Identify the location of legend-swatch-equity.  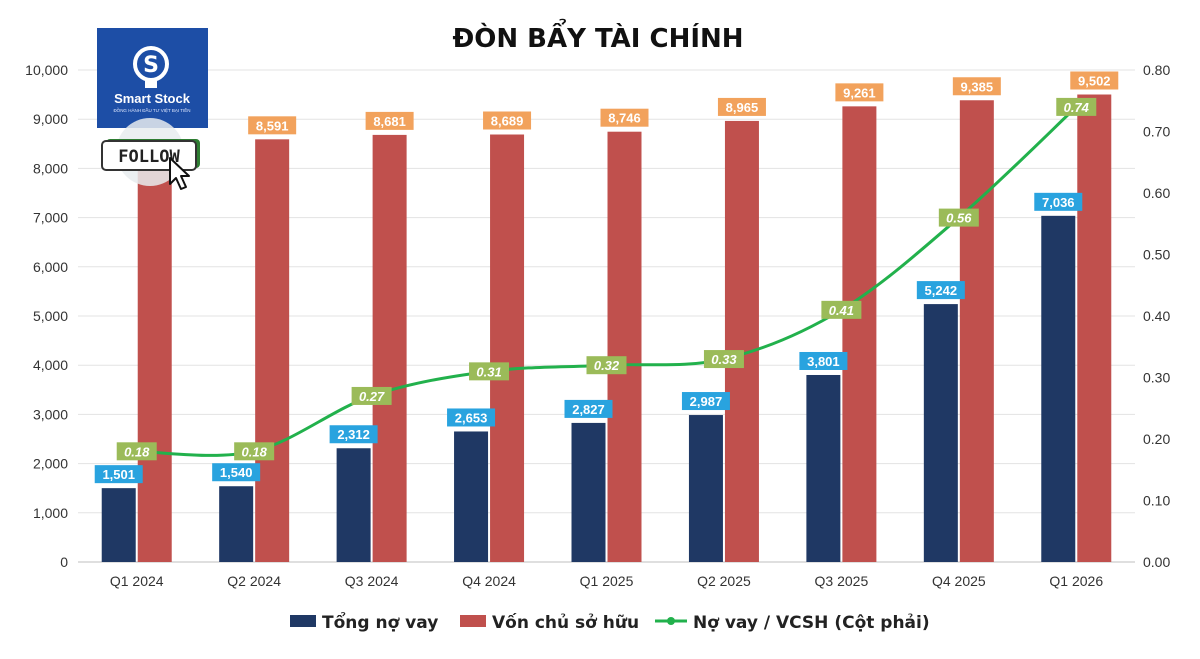
(473, 621).